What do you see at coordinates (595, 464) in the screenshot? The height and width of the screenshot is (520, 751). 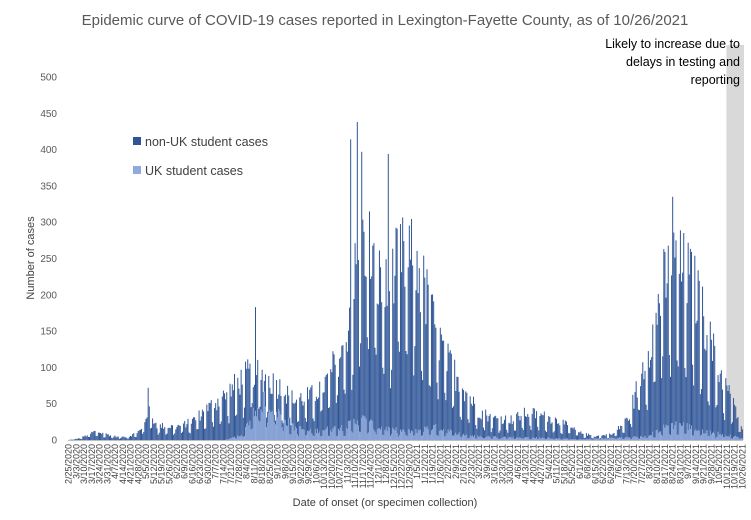 I see `x-tick-label: 6/15/2021` at bounding box center [595, 464].